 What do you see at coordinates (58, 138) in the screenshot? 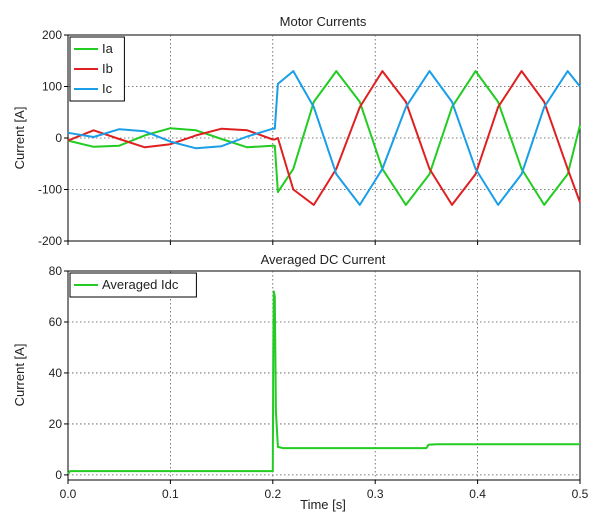
I see `motor-currents-y-tick-label: 0` at bounding box center [58, 138].